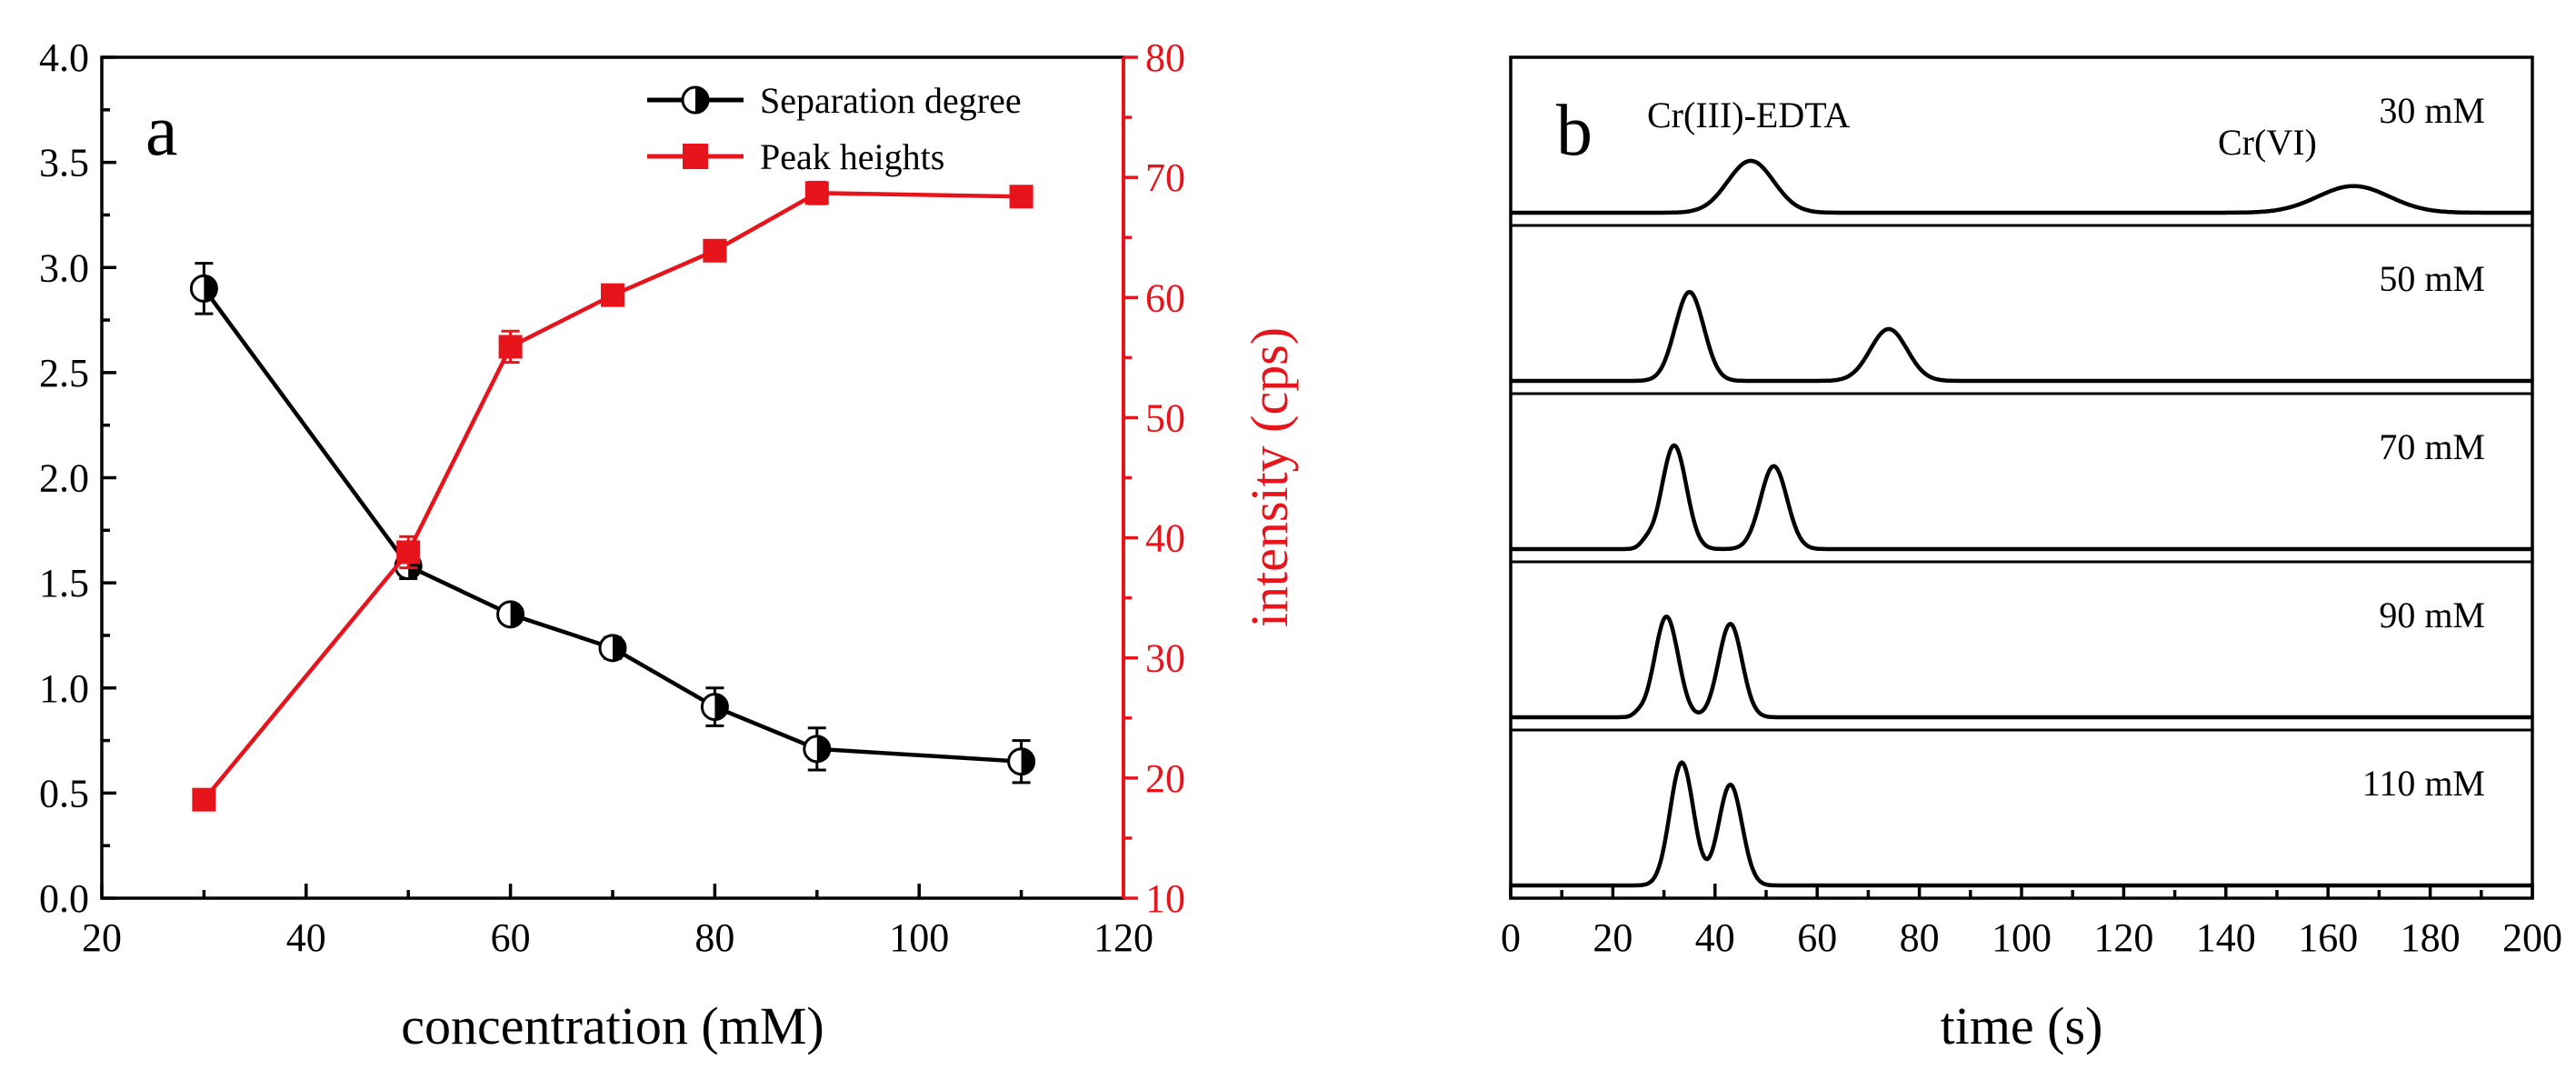  What do you see at coordinates (1165, 778) in the screenshot?
I see `panel-a-y2tick-label: 20` at bounding box center [1165, 778].